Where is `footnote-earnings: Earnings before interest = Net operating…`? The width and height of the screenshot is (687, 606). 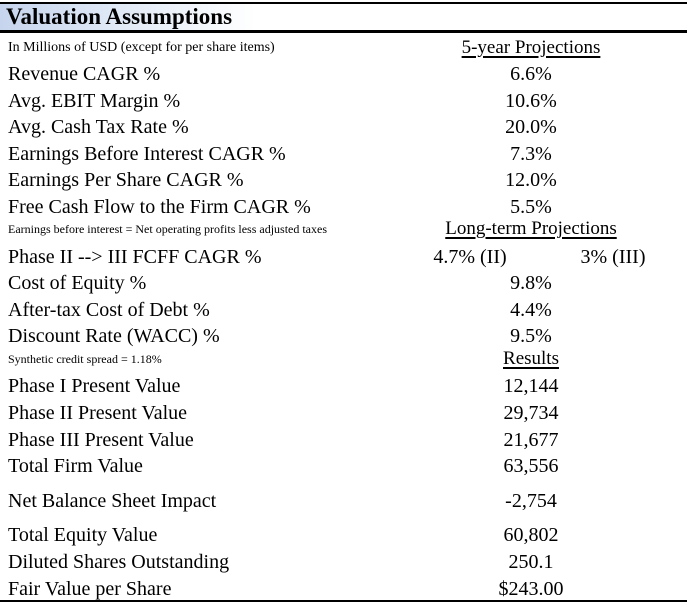
footnote-earnings: Earnings before interest = Net operating… is located at coordinates (168, 229).